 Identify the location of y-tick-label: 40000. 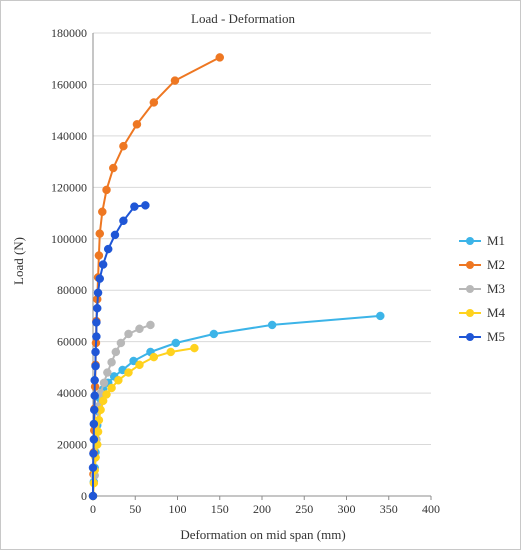
(72, 393).